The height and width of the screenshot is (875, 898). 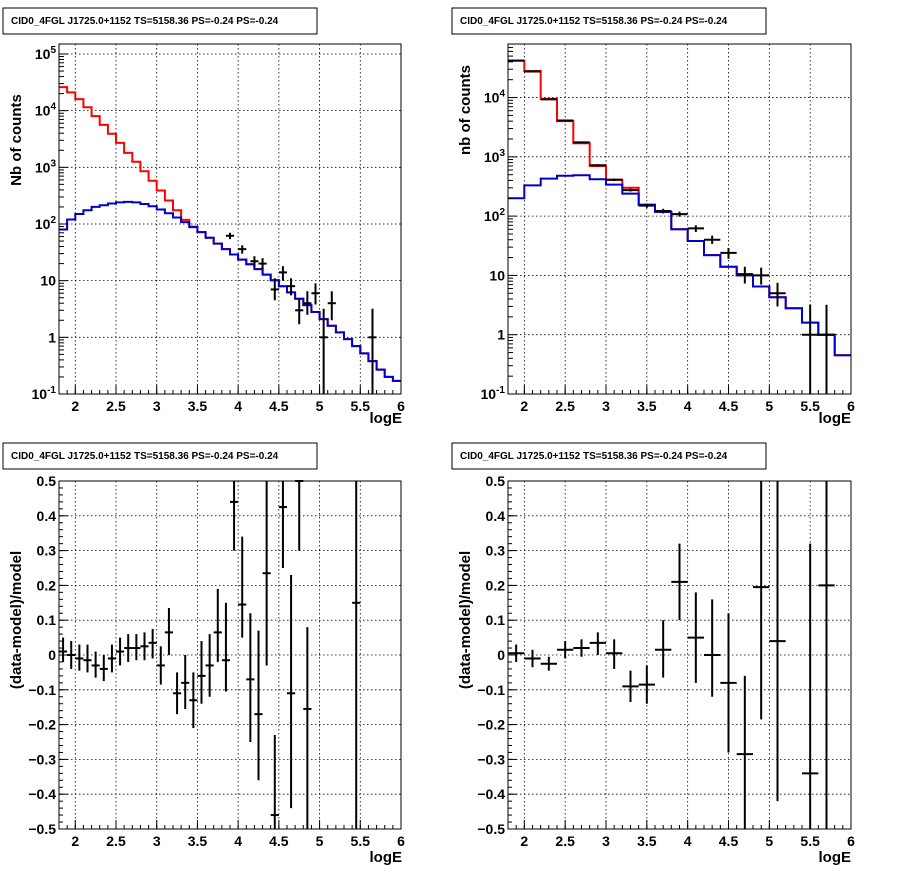 I want to click on y-tick-label: 10⁵, so click(x=46, y=53).